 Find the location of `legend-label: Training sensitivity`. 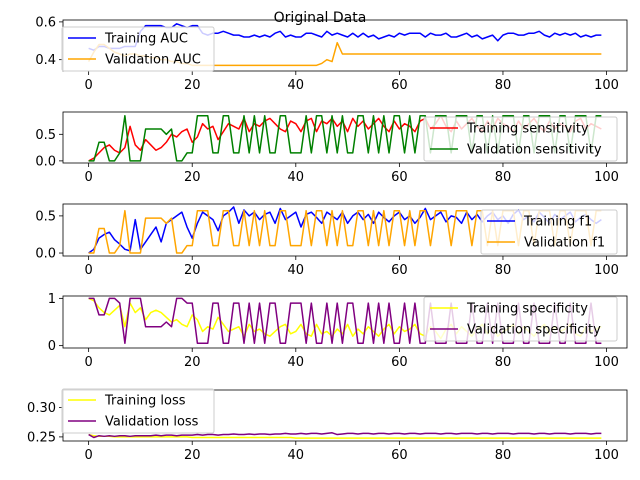

legend-label: Training sensitivity is located at coordinates (527, 129).